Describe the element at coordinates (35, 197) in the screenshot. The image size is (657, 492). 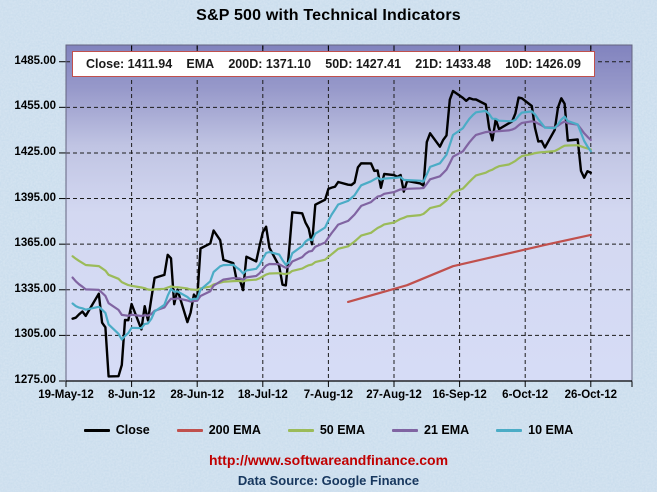
I see `y-axis-label: 1395.00` at that location.